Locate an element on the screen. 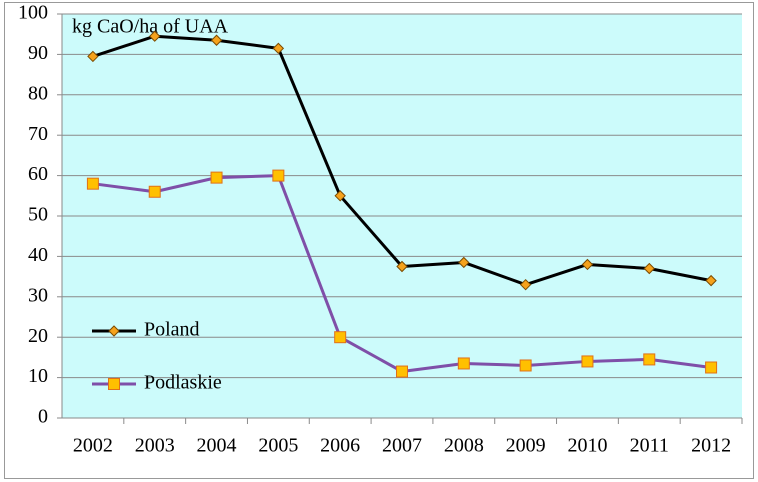 This screenshot has height=482, width=758. y-tick-label: 80 is located at coordinates (38, 93).